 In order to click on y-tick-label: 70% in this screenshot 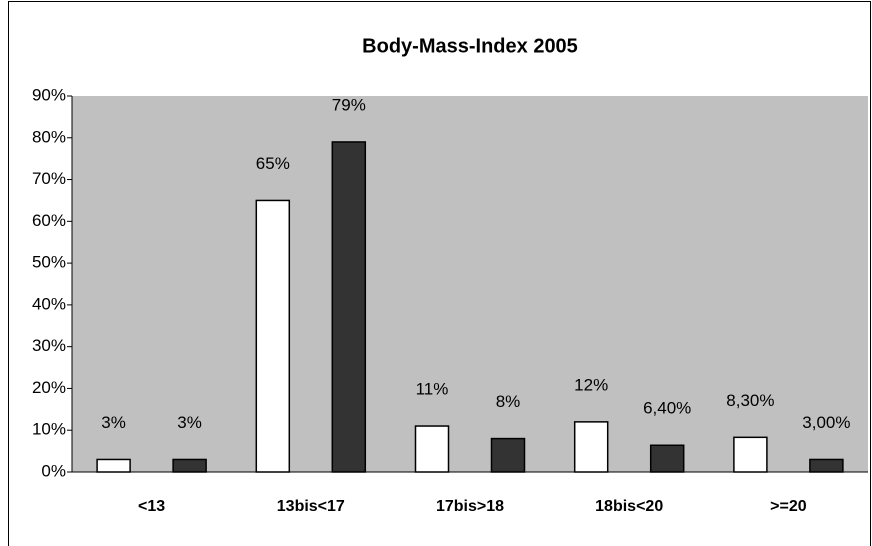, I will do `click(49, 178)`.